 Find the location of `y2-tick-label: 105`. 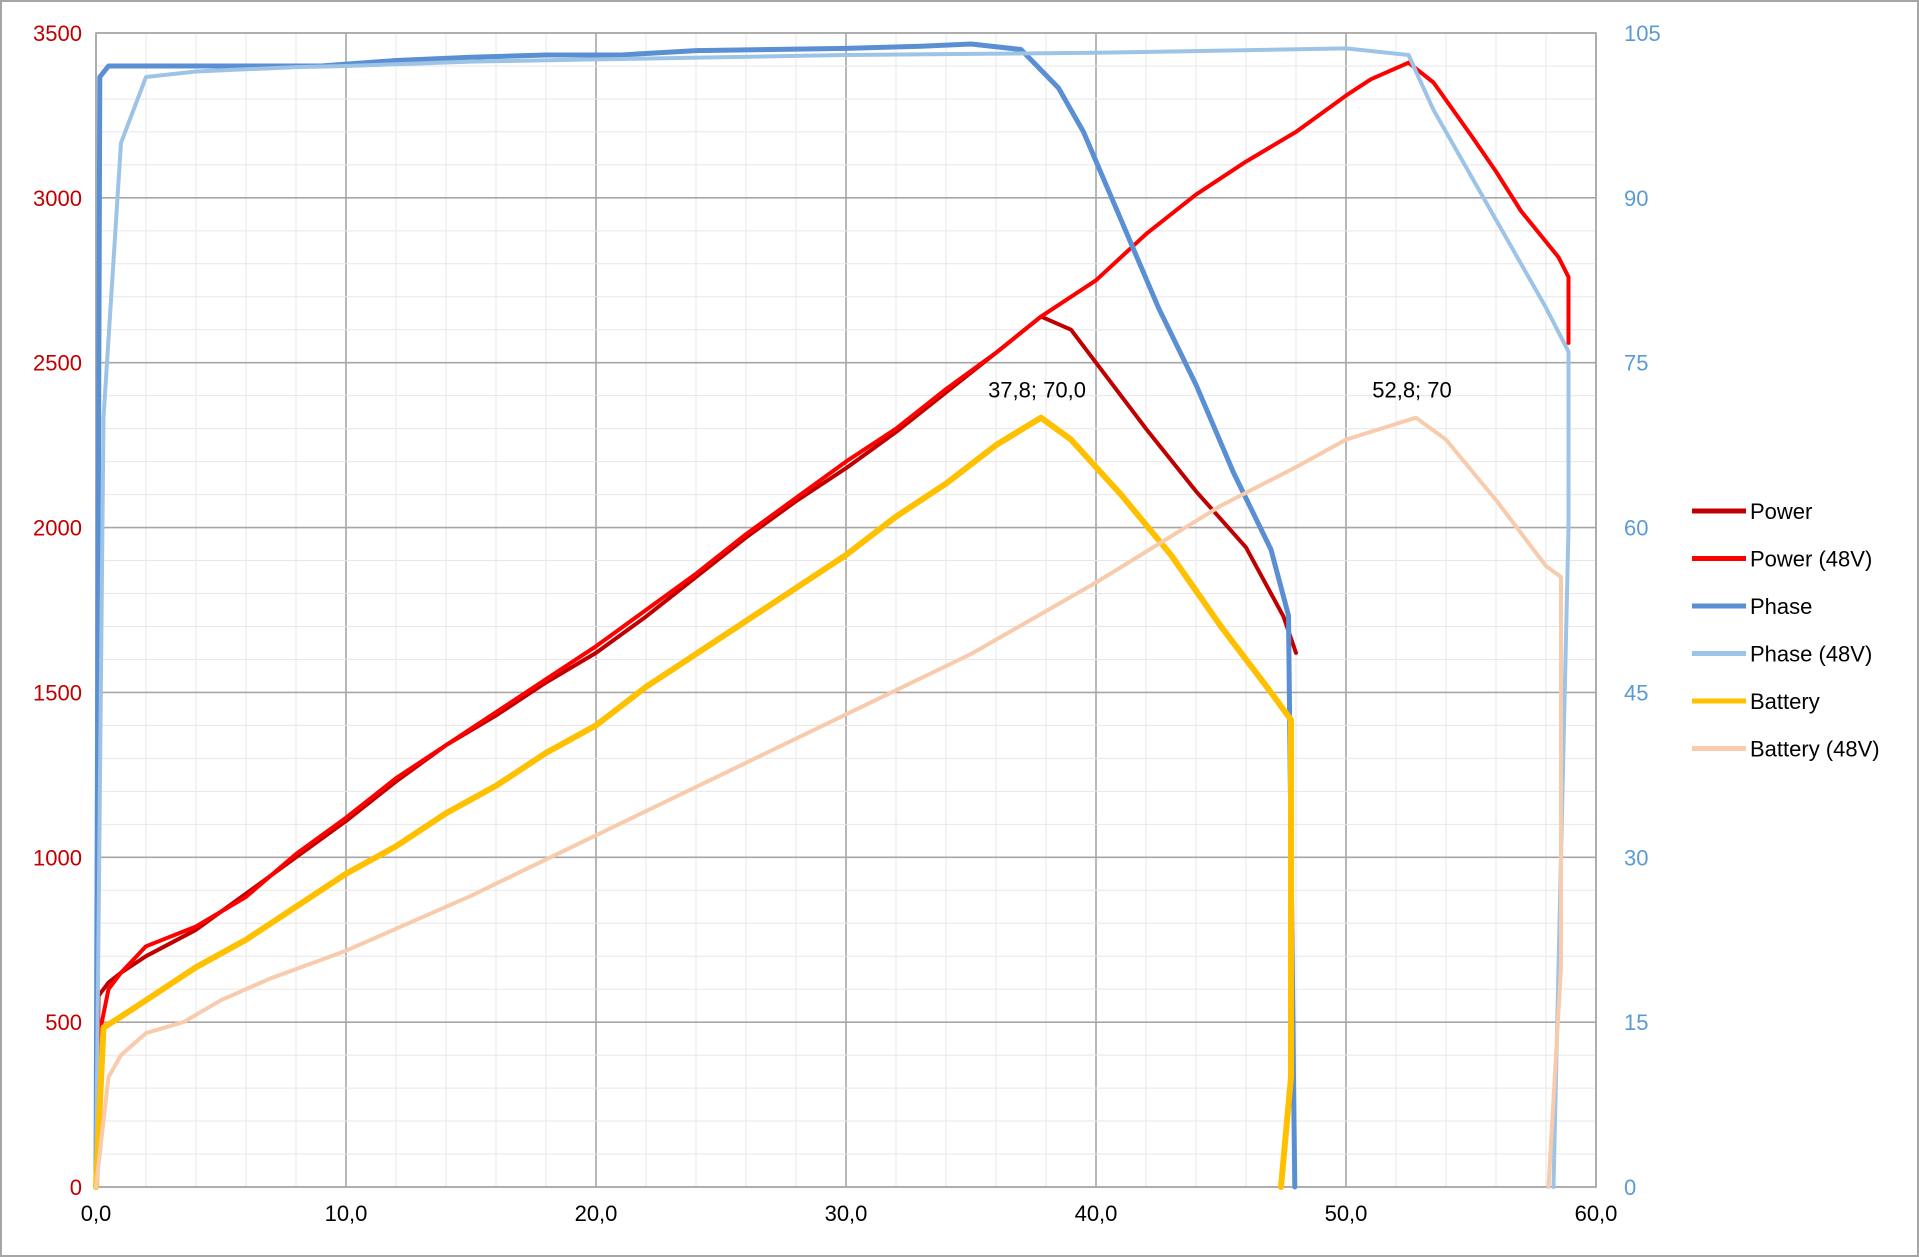

y2-tick-label: 105 is located at coordinates (1642, 33).